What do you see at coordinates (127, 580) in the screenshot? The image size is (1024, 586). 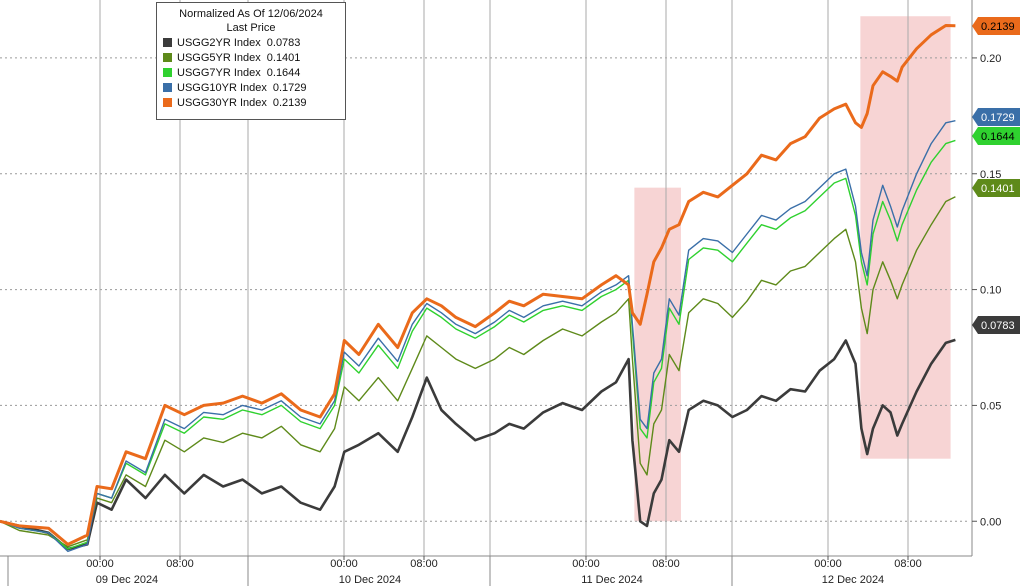 I see `x-day-label: 09 Dec 2024` at bounding box center [127, 580].